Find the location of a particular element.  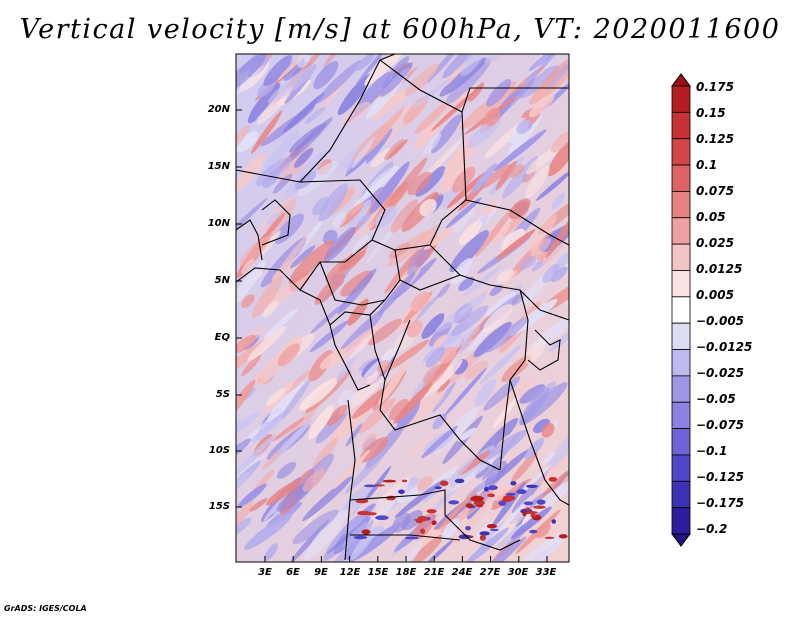

colorbar-label-17: −0.2 is located at coordinates (712, 529).